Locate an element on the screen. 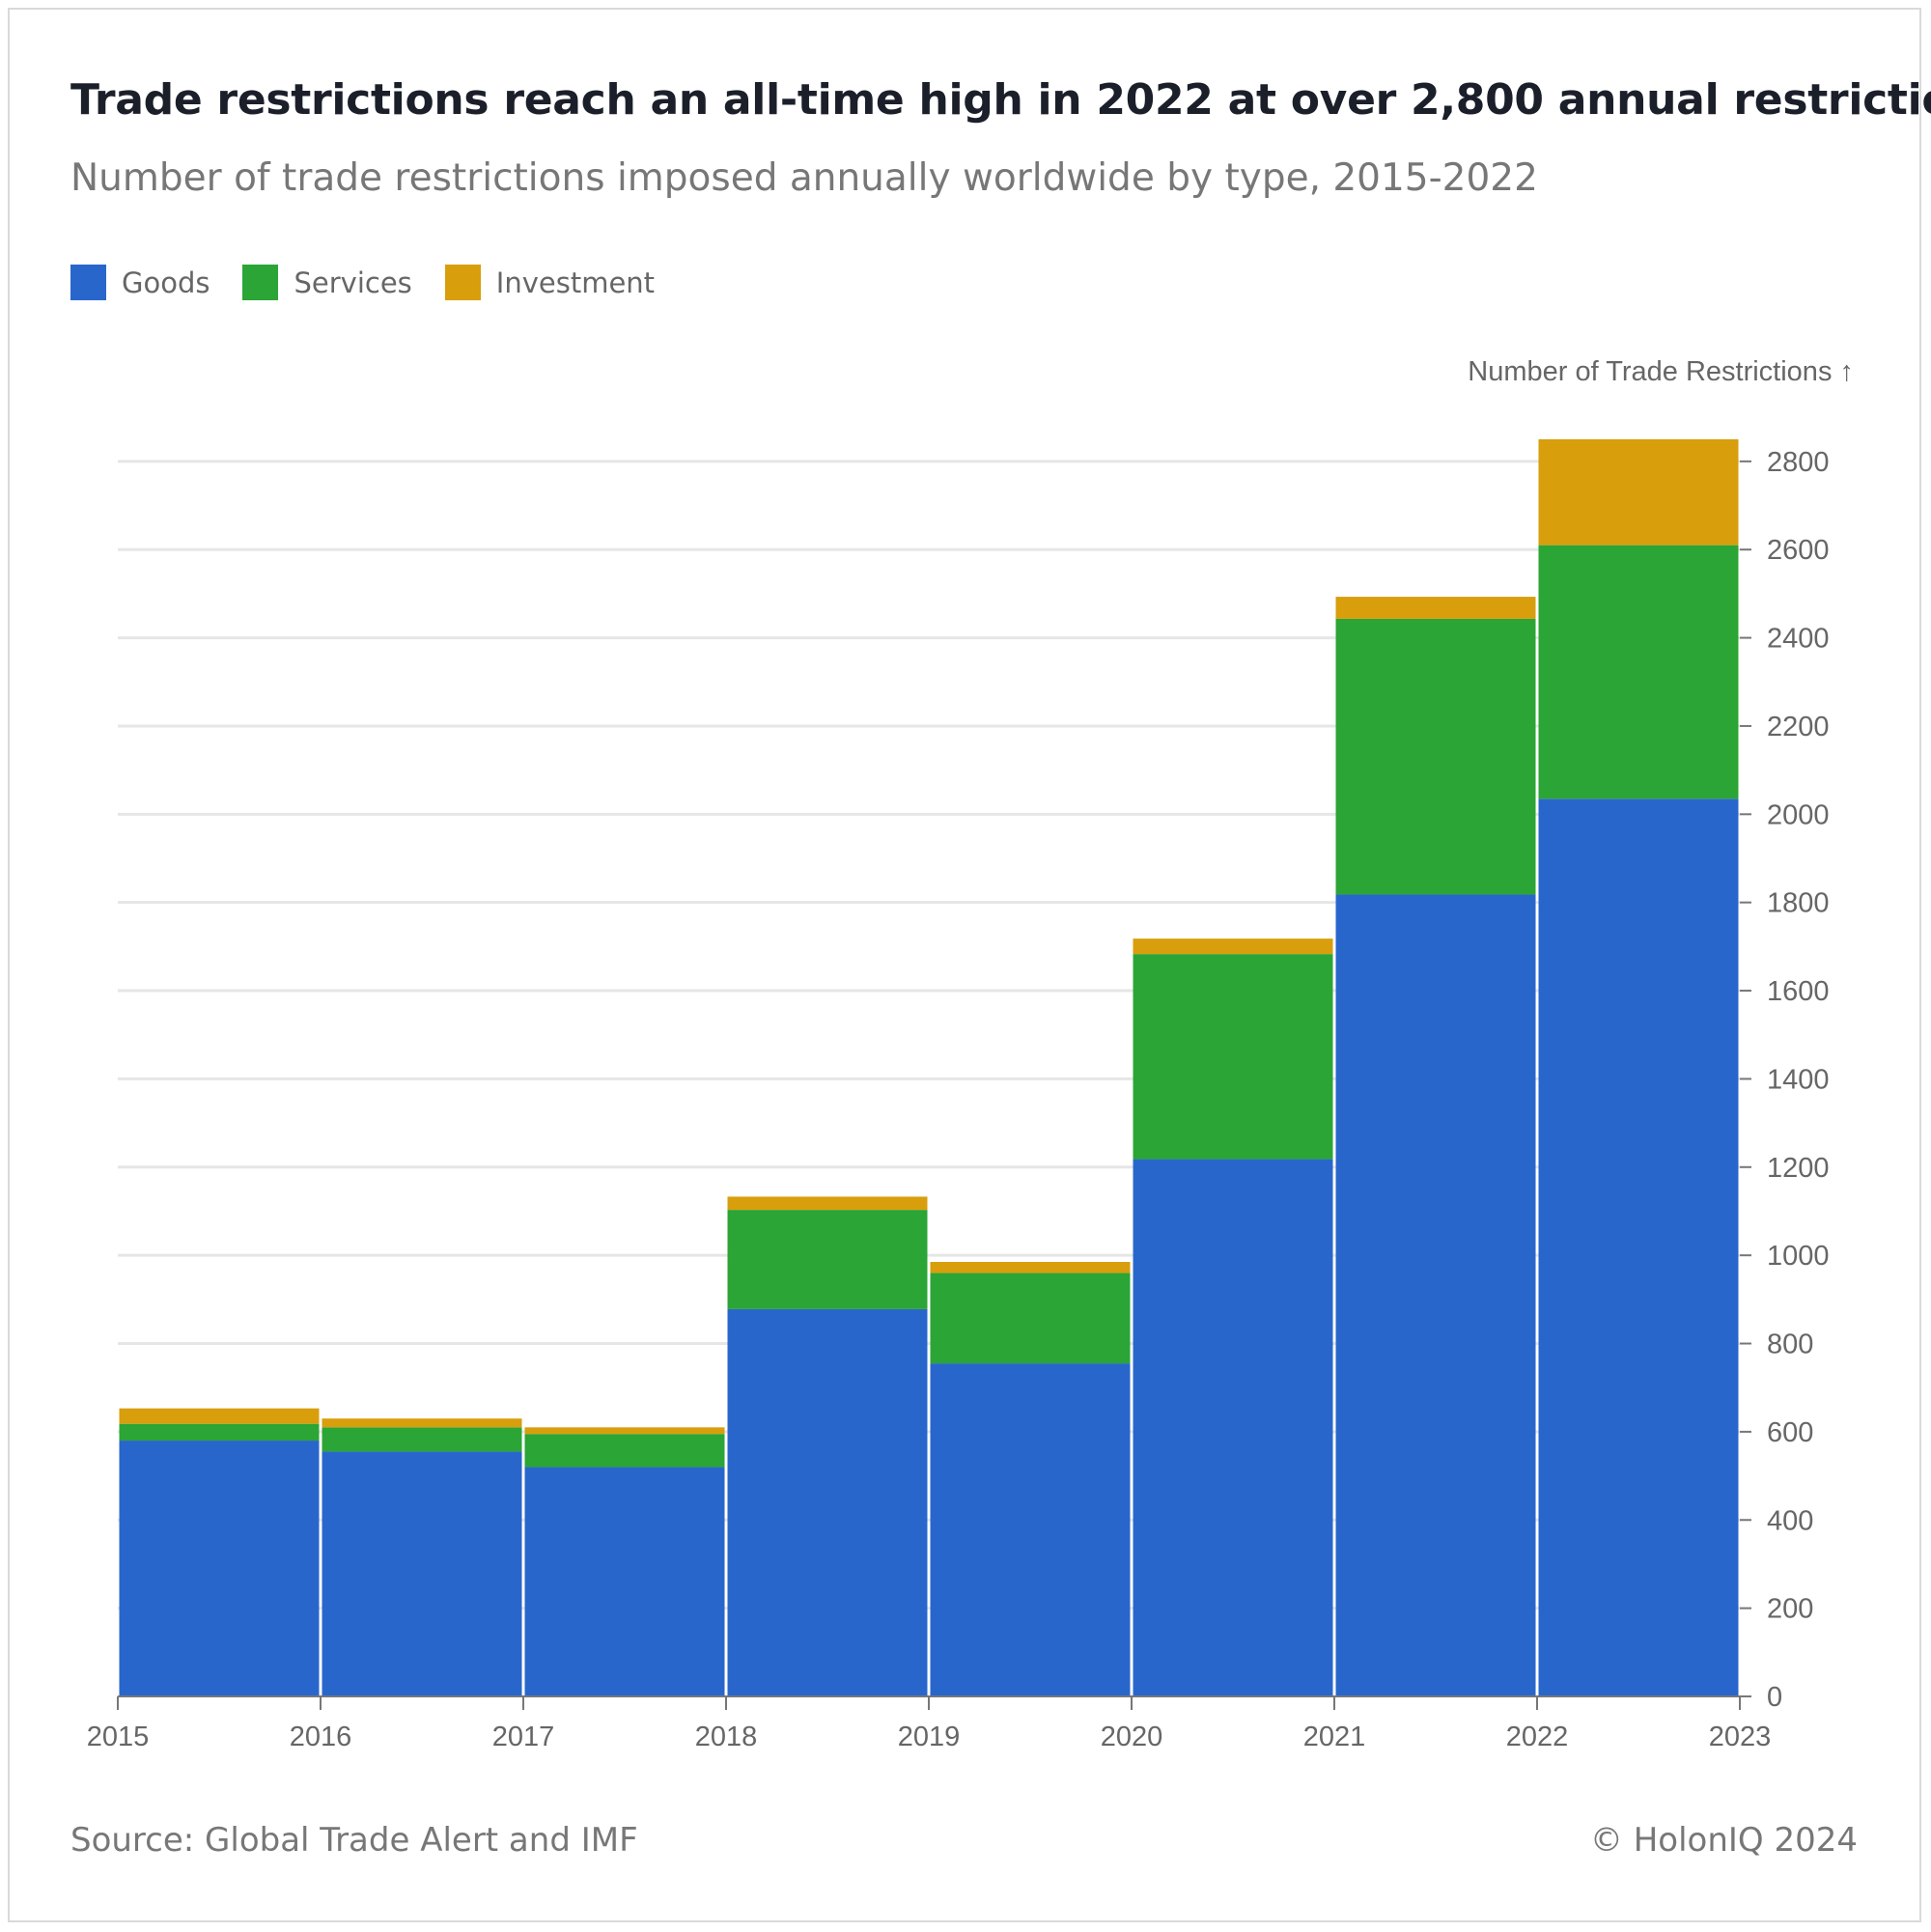 The width and height of the screenshot is (1931, 1932). x-tick-label-2023: 2023 is located at coordinates (1740, 1737).